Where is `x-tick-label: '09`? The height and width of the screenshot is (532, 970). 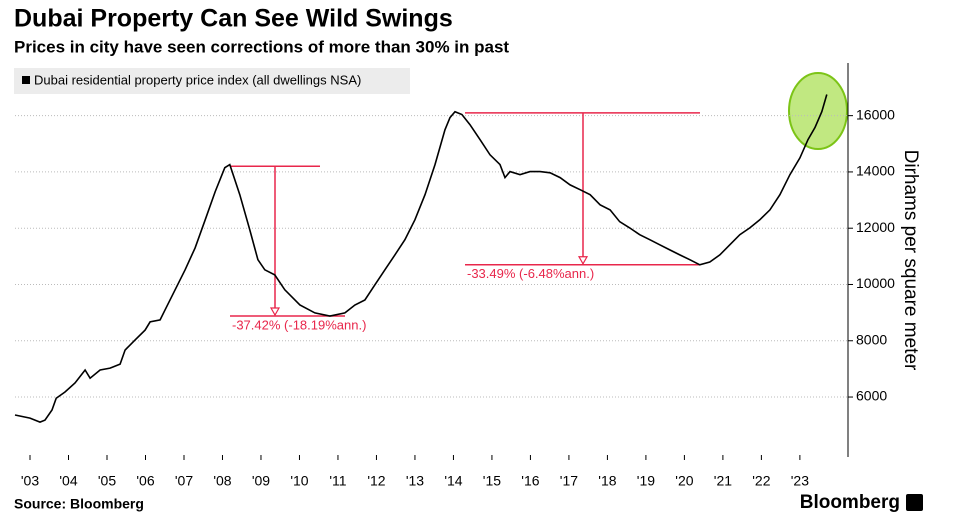 x-tick-label: '09 is located at coordinates (261, 481).